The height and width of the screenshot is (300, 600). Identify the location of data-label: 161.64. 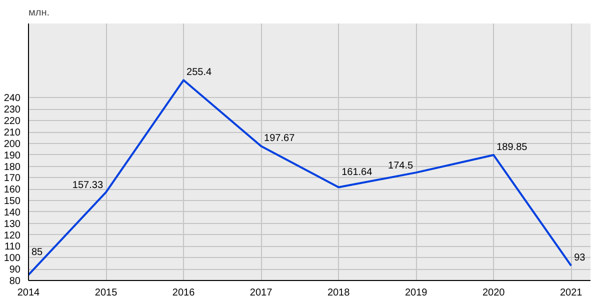
(357, 172).